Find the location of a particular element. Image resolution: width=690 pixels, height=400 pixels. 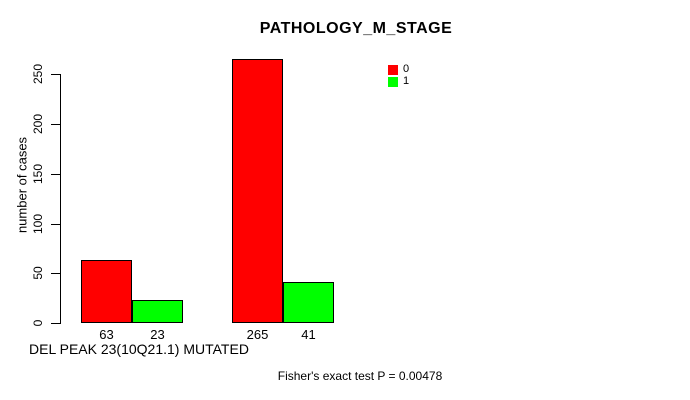

y-tick-label-200: 200 is located at coordinates (38, 124).